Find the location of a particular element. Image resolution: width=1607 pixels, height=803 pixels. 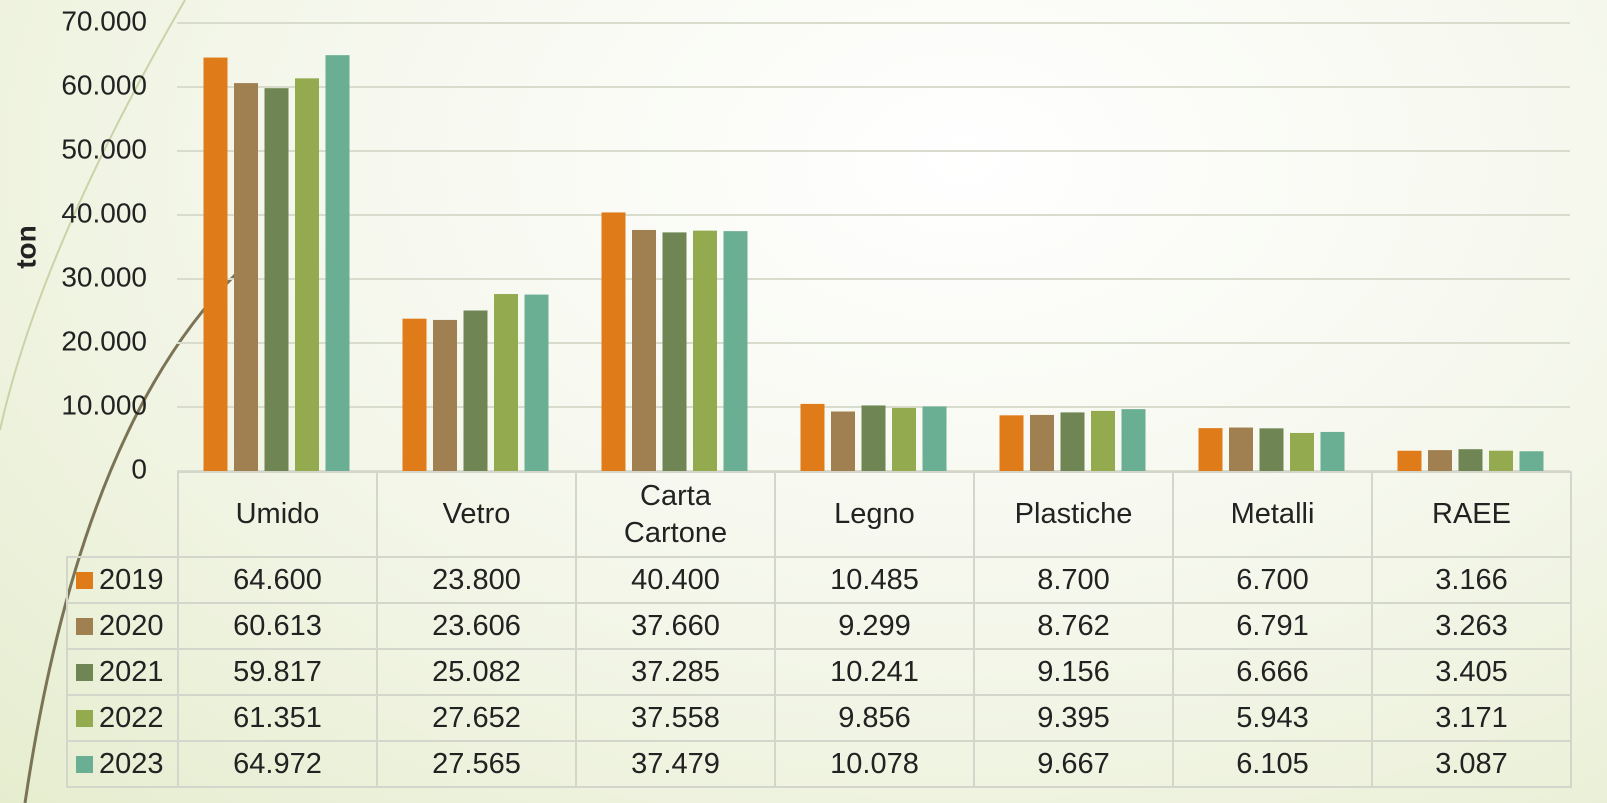

legend-item: 2021 is located at coordinates (122, 672).